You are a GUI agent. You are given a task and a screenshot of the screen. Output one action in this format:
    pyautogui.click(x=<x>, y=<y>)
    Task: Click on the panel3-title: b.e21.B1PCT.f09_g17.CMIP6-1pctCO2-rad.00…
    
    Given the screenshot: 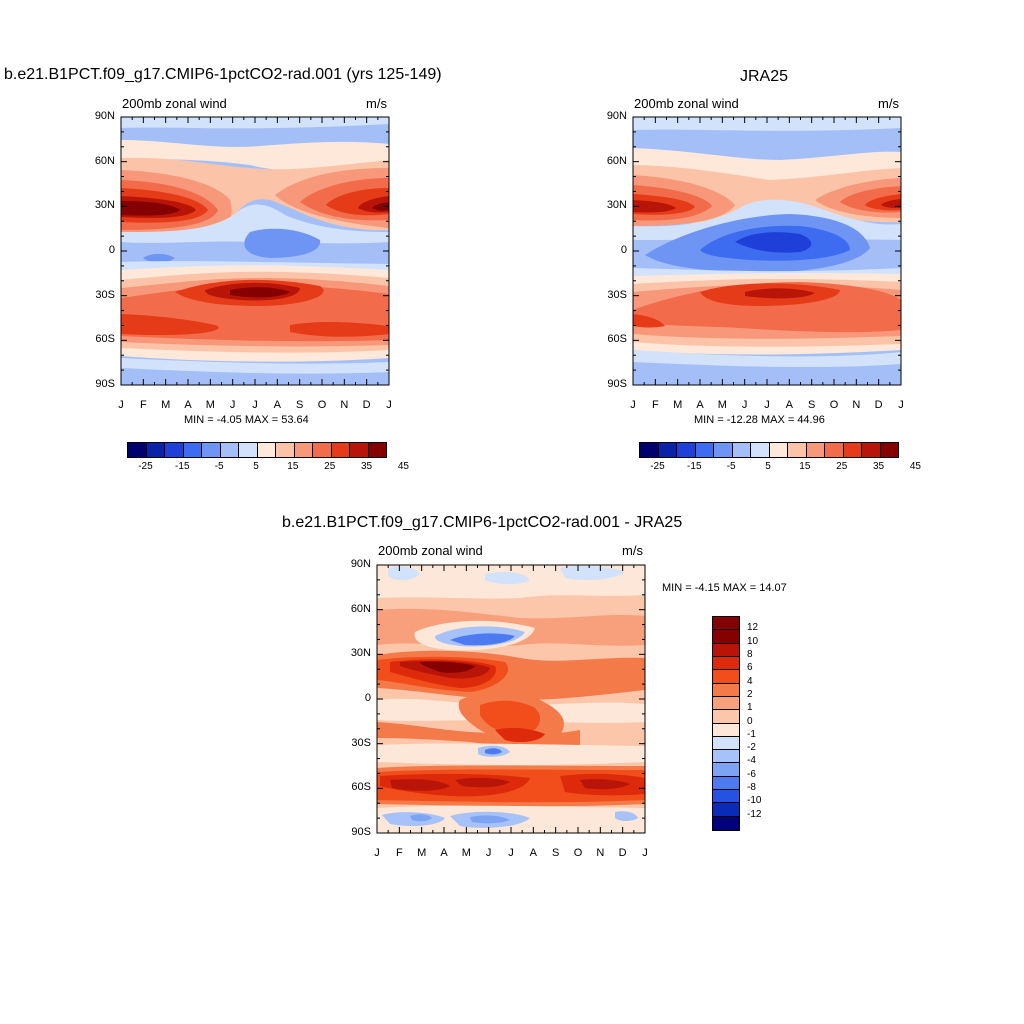 What is the action you would take?
    pyautogui.click(x=482, y=522)
    